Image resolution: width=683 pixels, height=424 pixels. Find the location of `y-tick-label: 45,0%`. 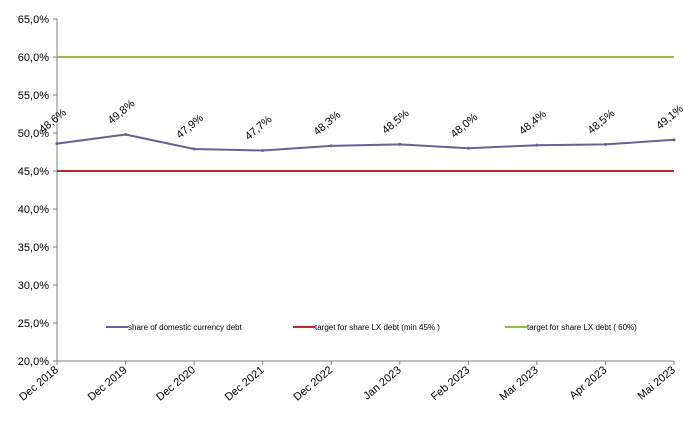

y-tick-label: 45,0% is located at coordinates (33, 172).